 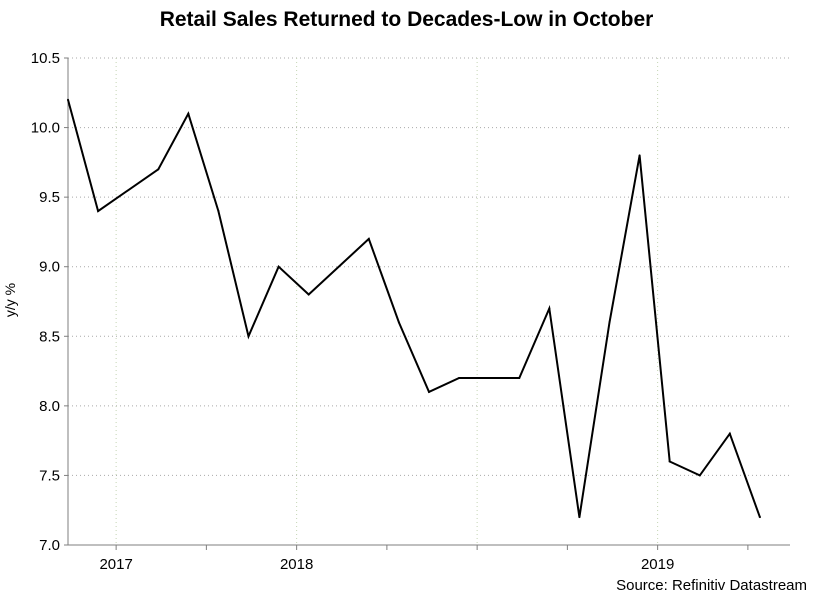 What do you see at coordinates (49, 336) in the screenshot?
I see `y-tick-label: 8.5` at bounding box center [49, 336].